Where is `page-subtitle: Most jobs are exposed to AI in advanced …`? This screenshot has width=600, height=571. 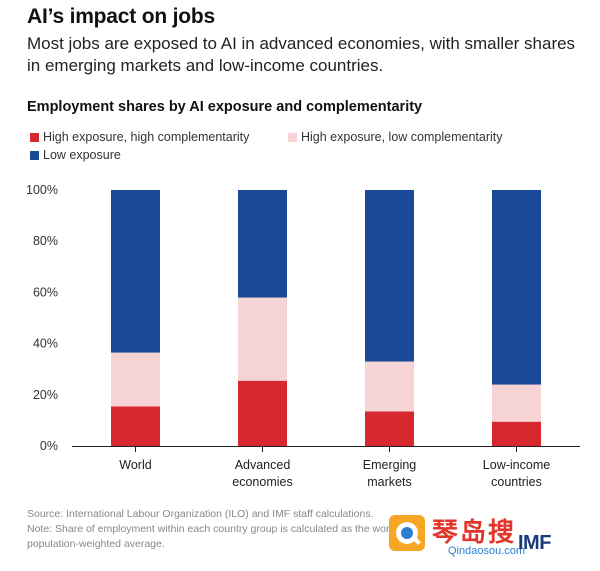 page-subtitle: Most jobs are exposed to AI in advanced … is located at coordinates (301, 54).